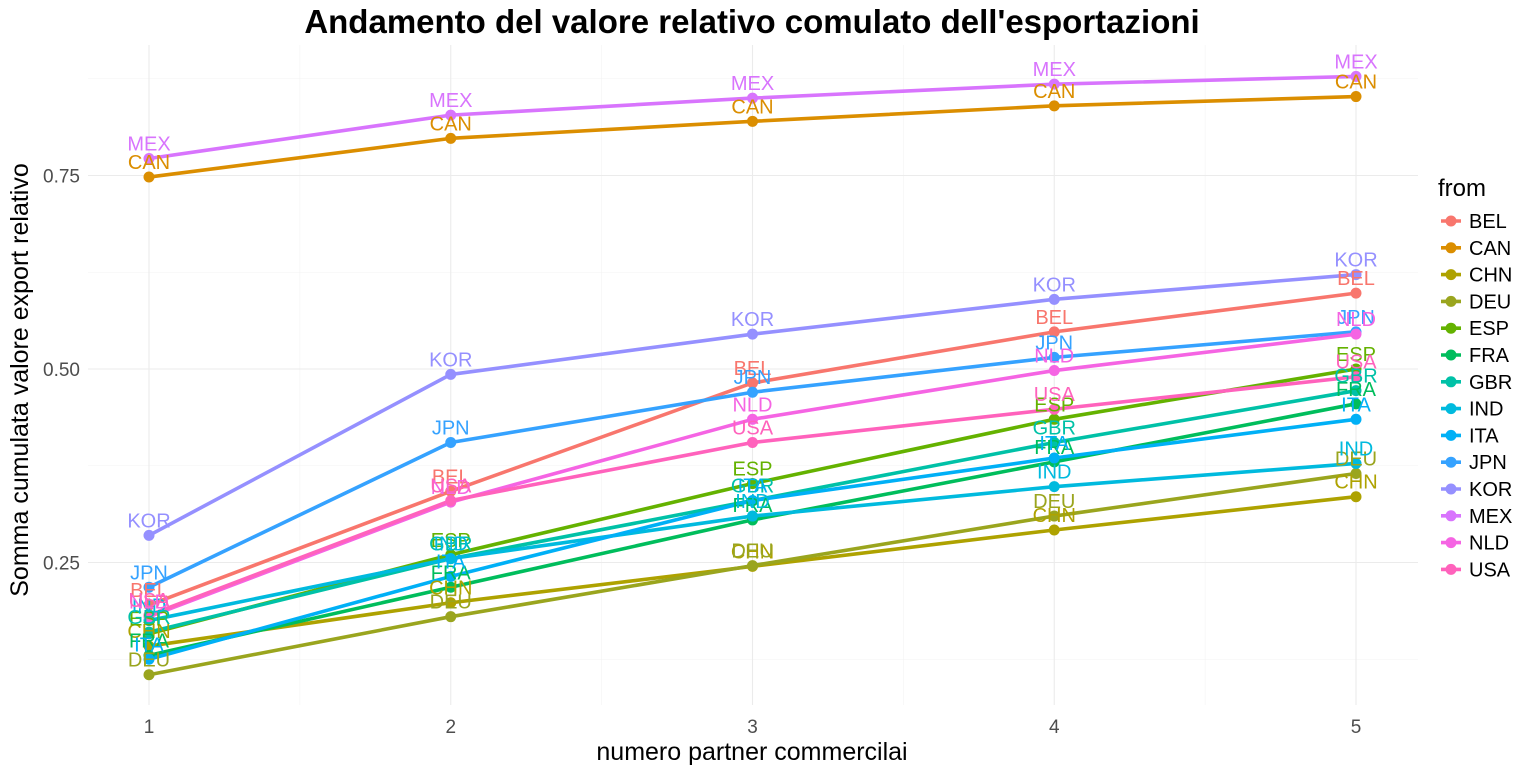  I want to click on legend-label-bel: BEL, so click(1488, 222).